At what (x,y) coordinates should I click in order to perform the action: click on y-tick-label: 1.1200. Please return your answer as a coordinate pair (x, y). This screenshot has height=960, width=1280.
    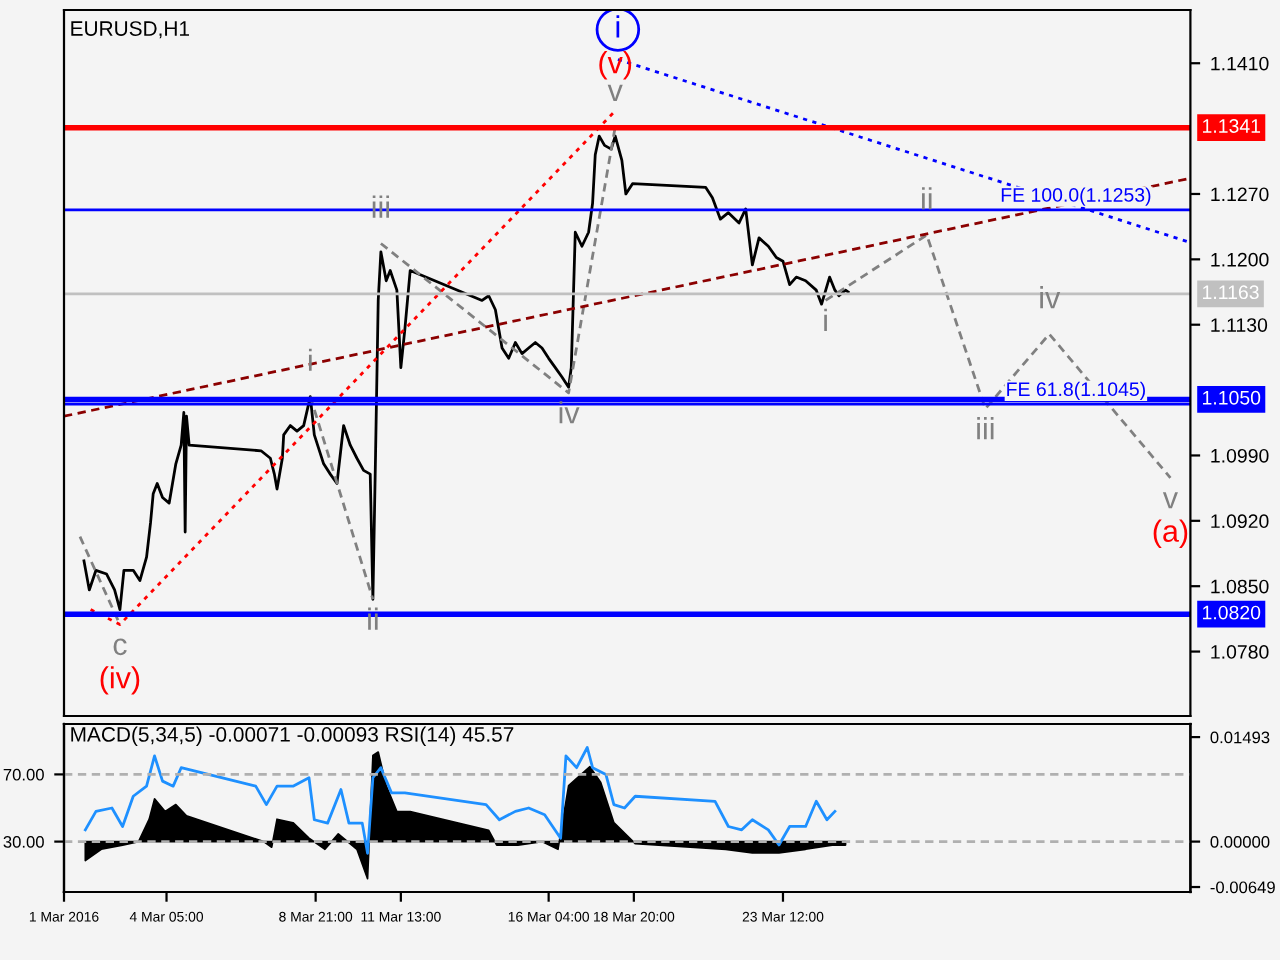
    Looking at the image, I should click on (1240, 259).